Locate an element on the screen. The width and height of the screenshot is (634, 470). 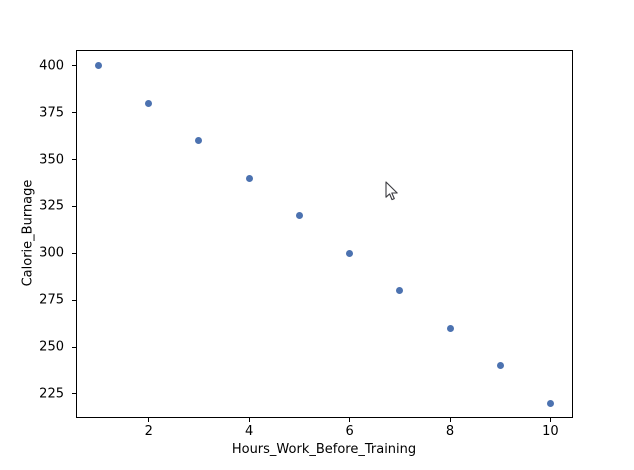
x-tick-label: 6 is located at coordinates (349, 431).